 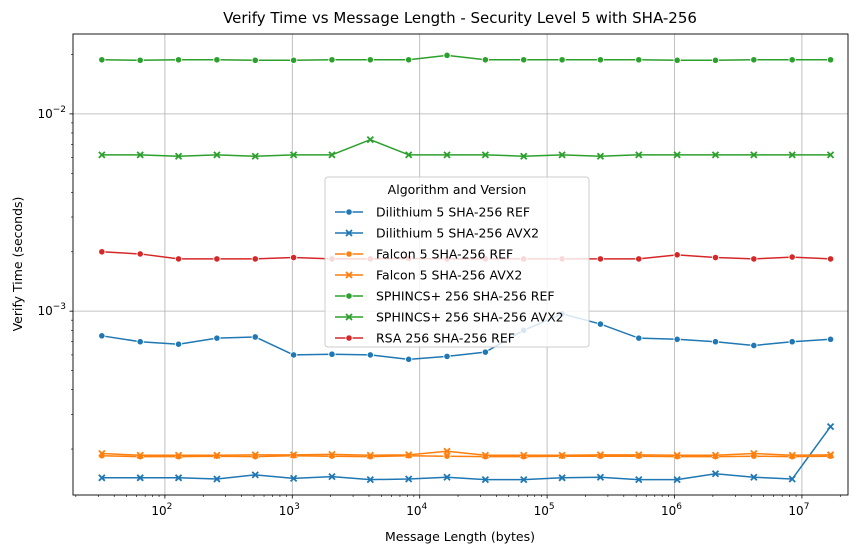 I want to click on y-tick-label: 10⁻³, so click(x=51, y=310).